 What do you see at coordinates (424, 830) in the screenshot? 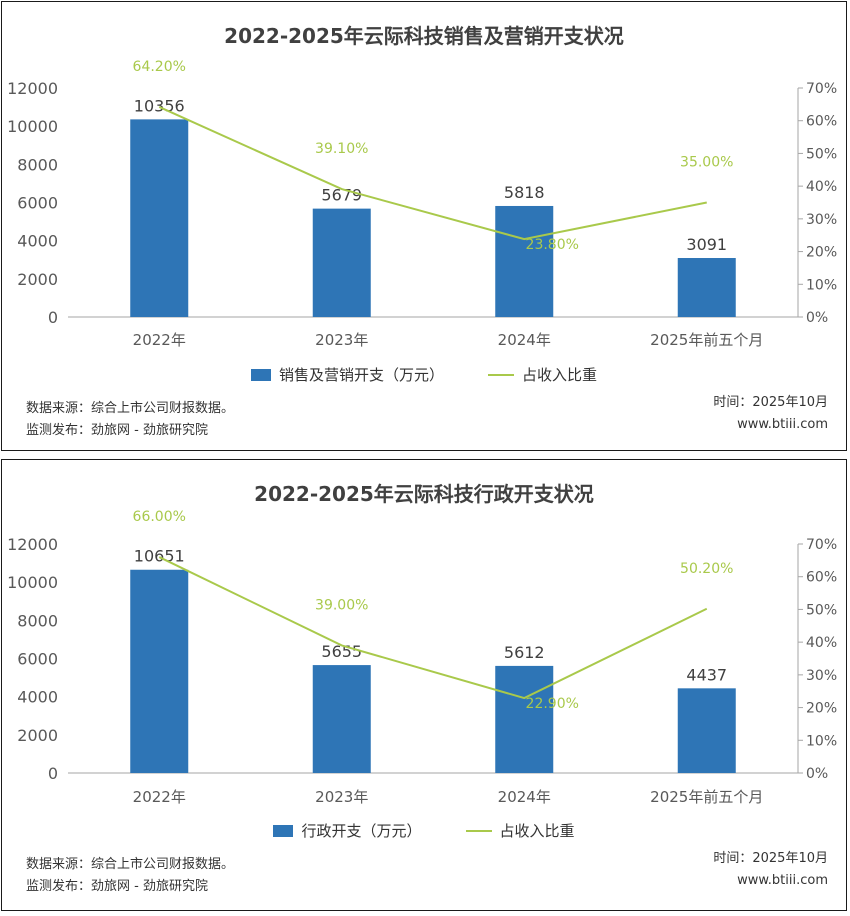
I see `chart-legend: 行政开支（万元） 占收入比重` at bounding box center [424, 830].